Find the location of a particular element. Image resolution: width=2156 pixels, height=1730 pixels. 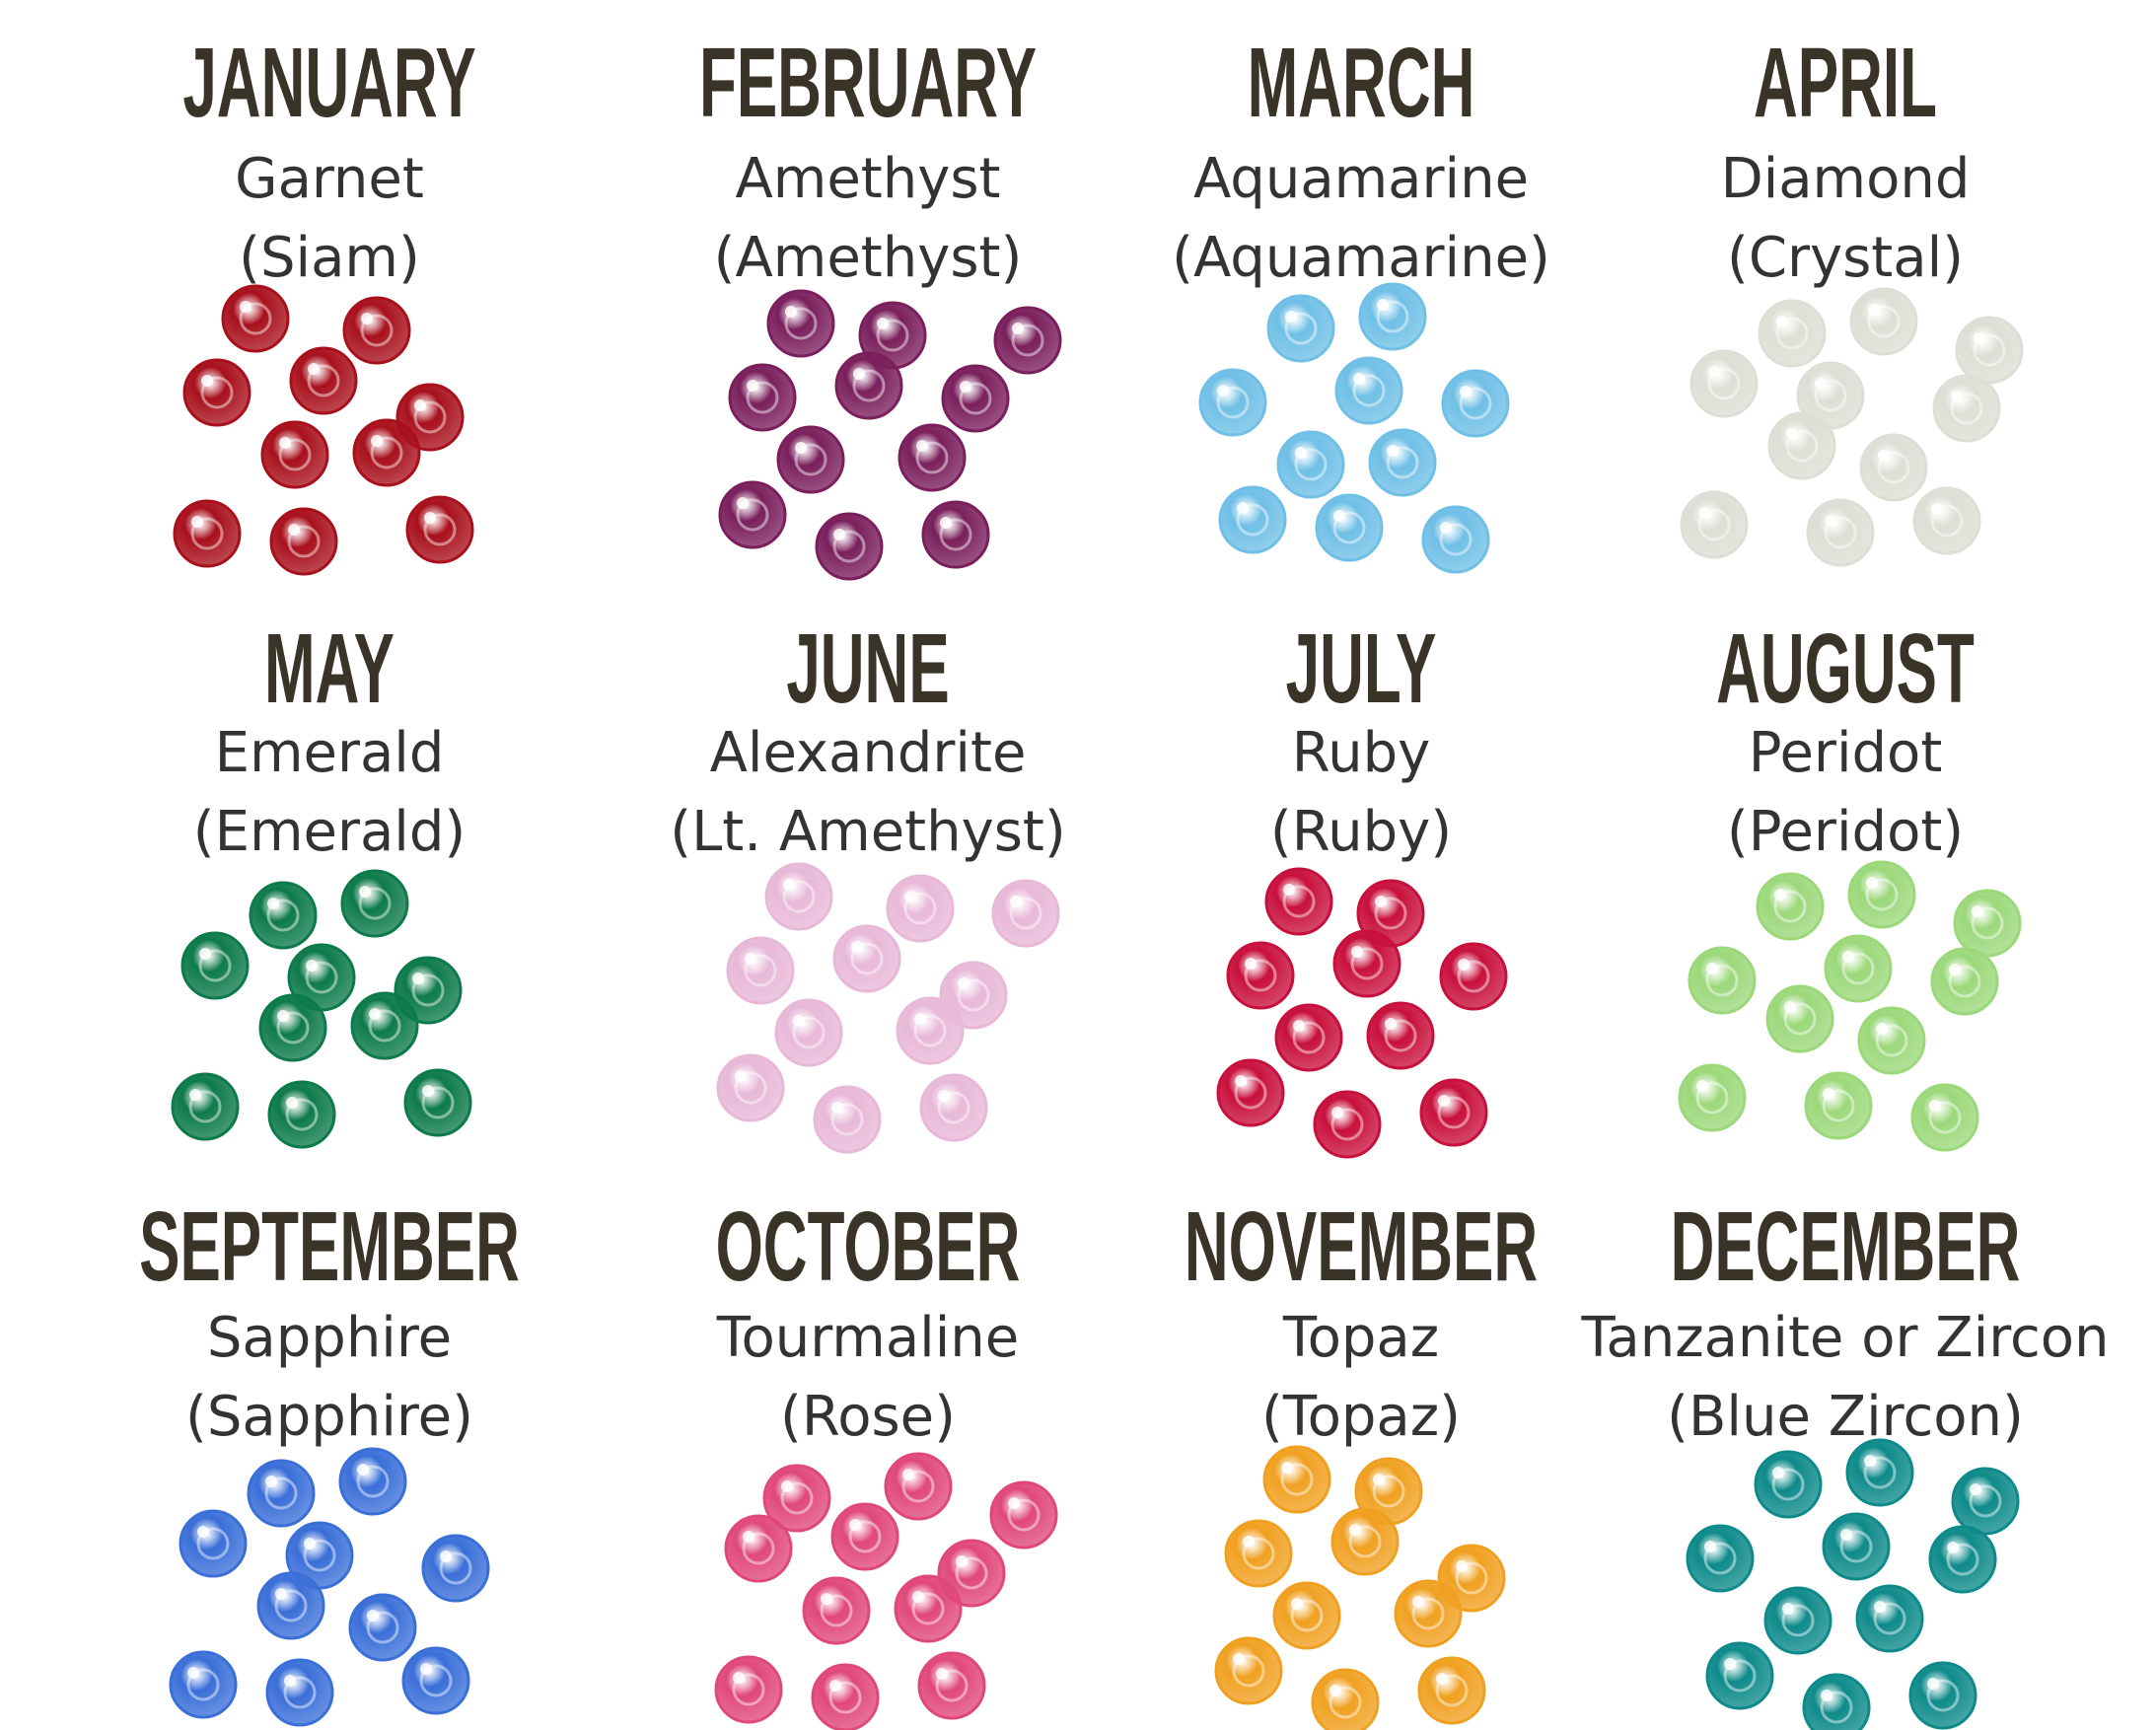

gem-name: Diamond is located at coordinates (1846, 179).